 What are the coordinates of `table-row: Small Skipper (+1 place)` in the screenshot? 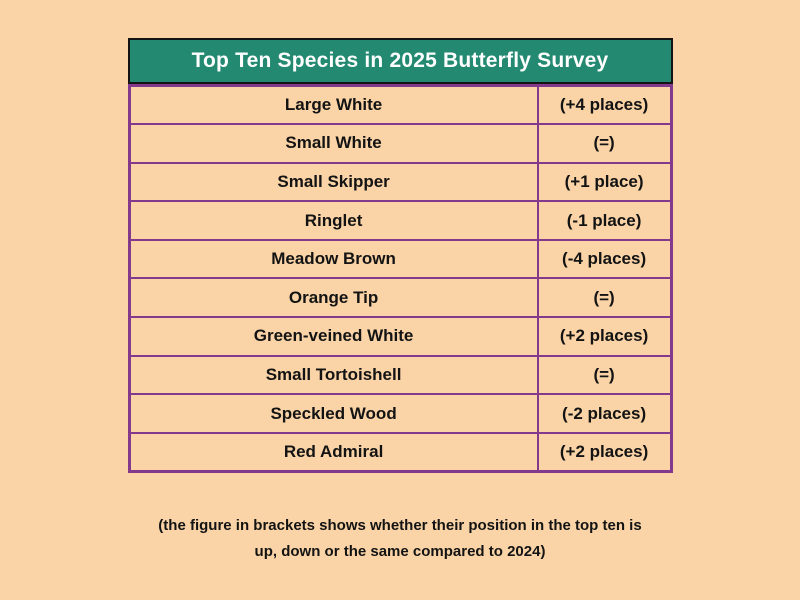 It's located at (400, 182).